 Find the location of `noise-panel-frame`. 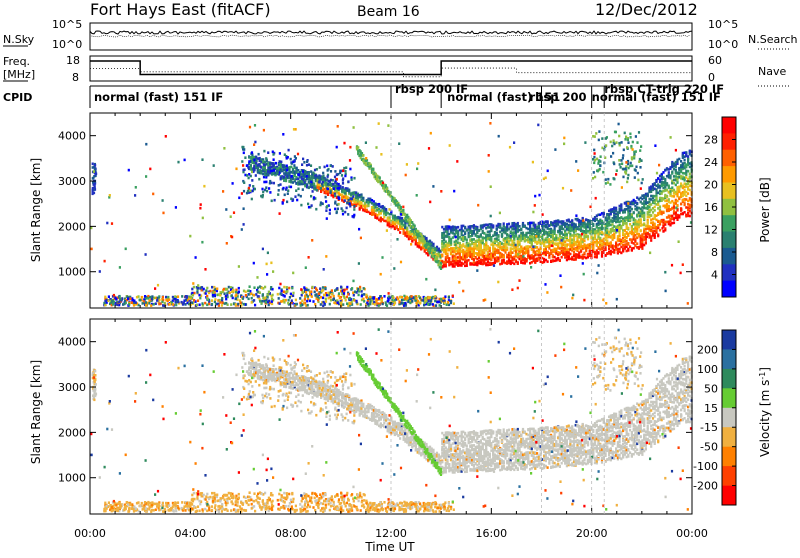

noise-panel-frame is located at coordinates (391, 36).